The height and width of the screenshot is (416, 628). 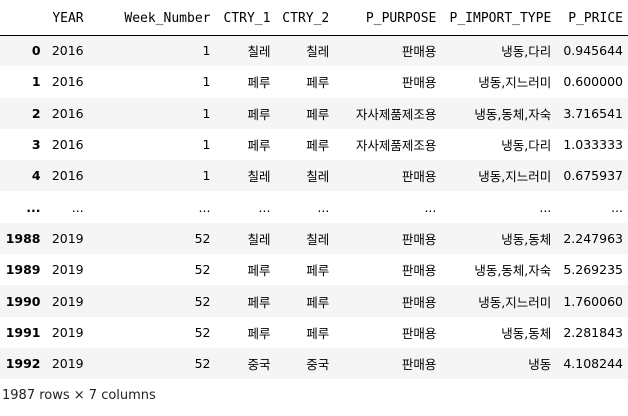 What do you see at coordinates (36, 145) in the screenshot?
I see `row-index: 3` at bounding box center [36, 145].